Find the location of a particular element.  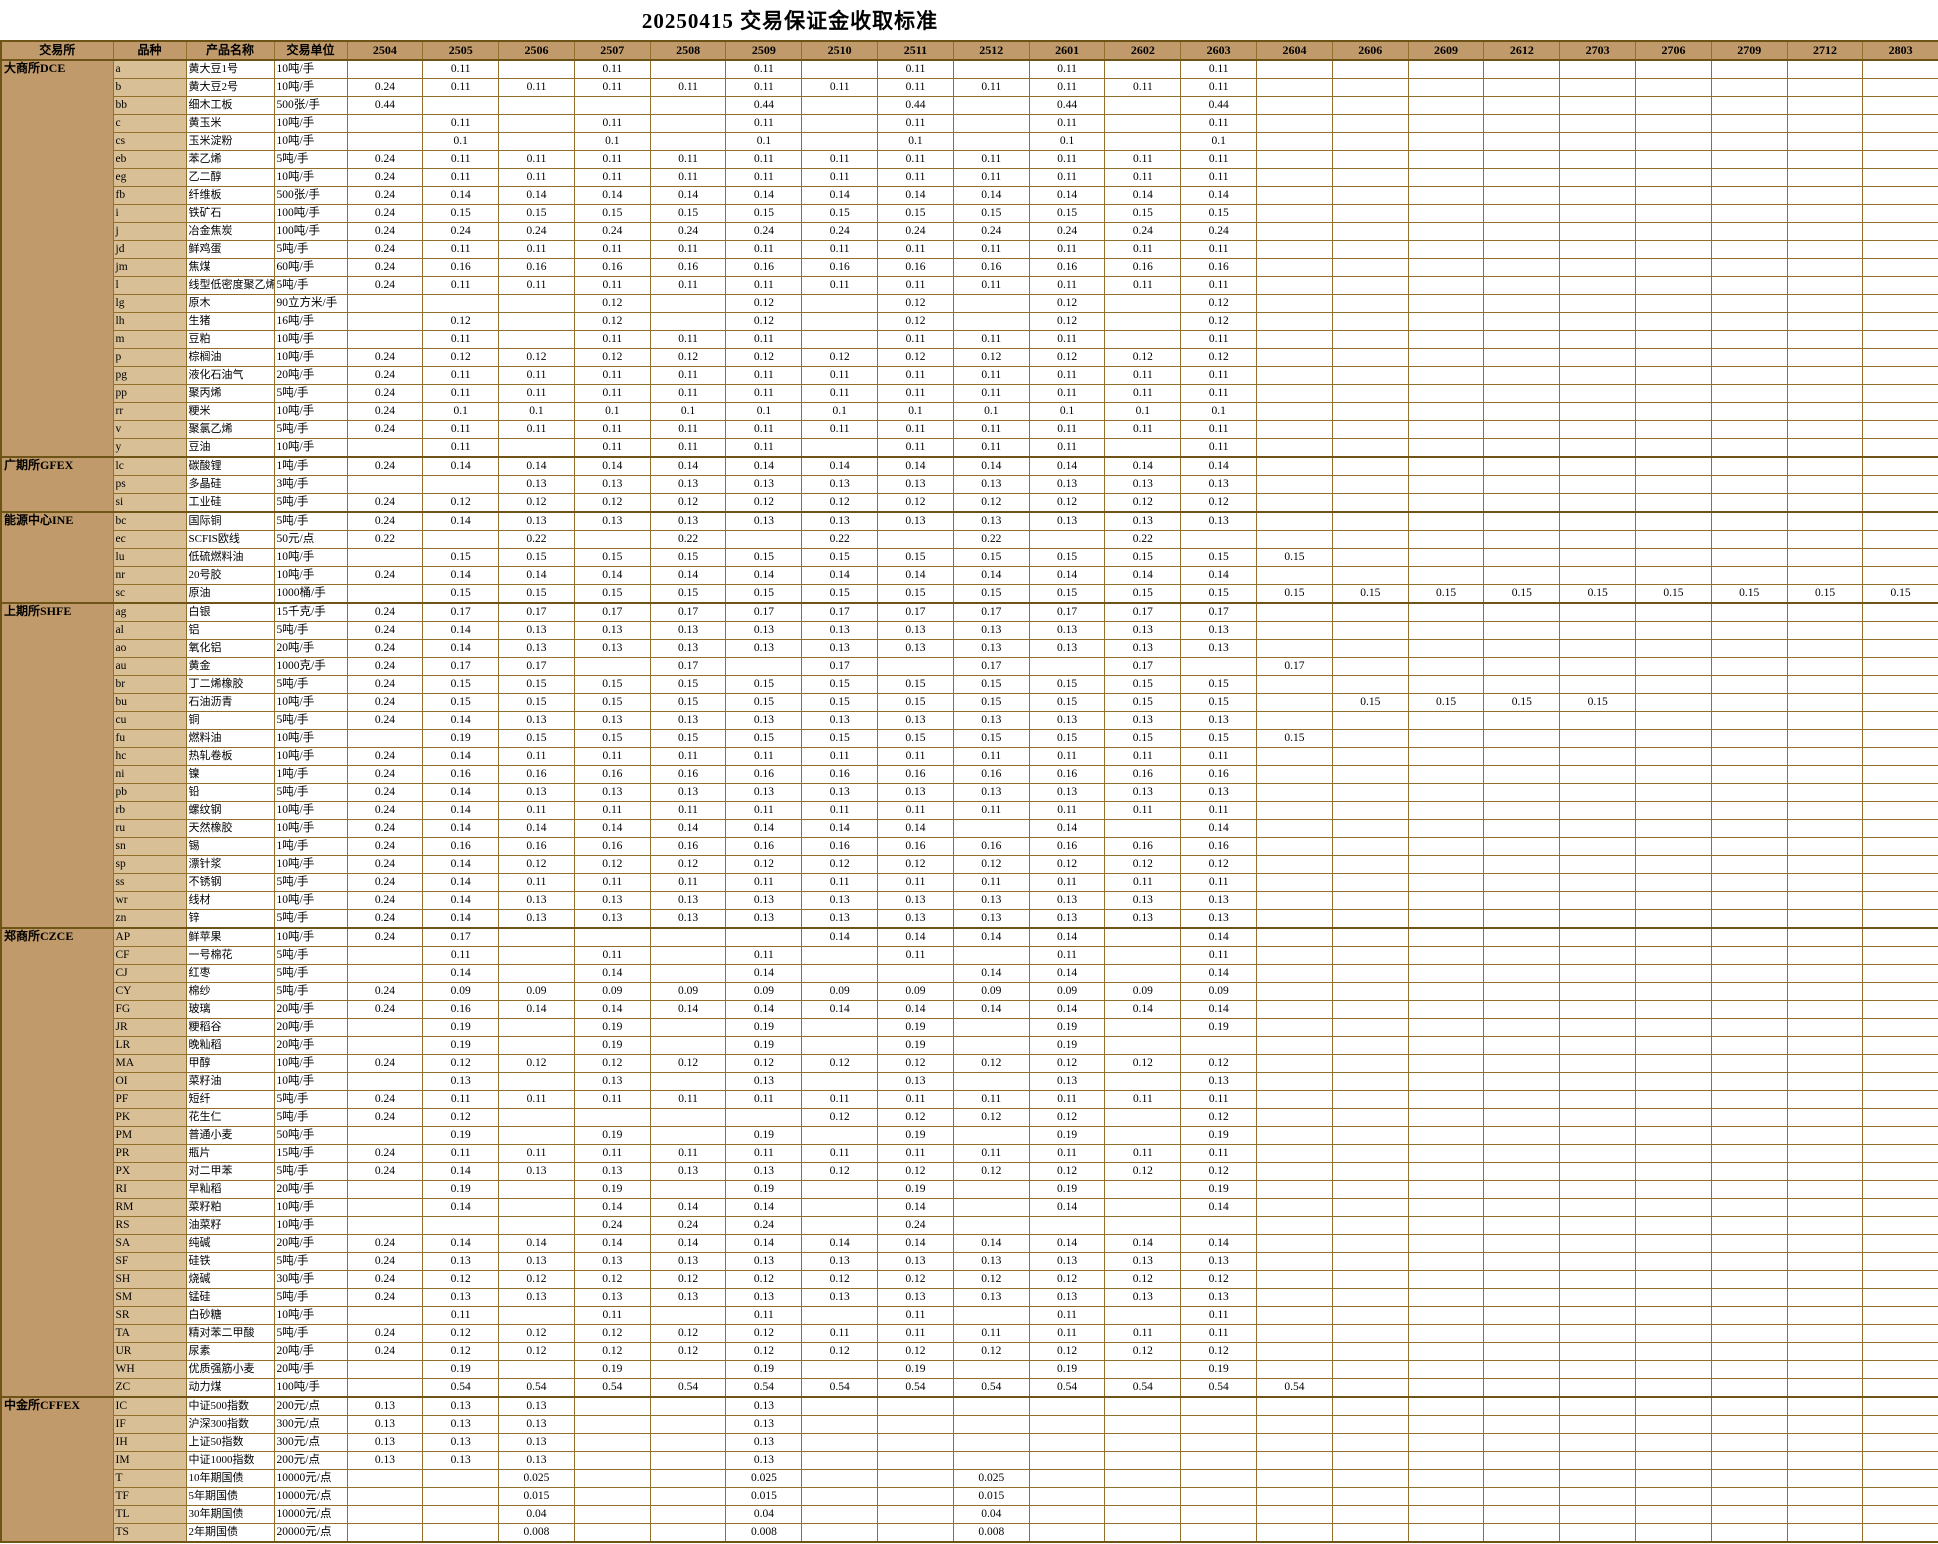

margin-cell-CF-2507: 0.11 is located at coordinates (612, 955).